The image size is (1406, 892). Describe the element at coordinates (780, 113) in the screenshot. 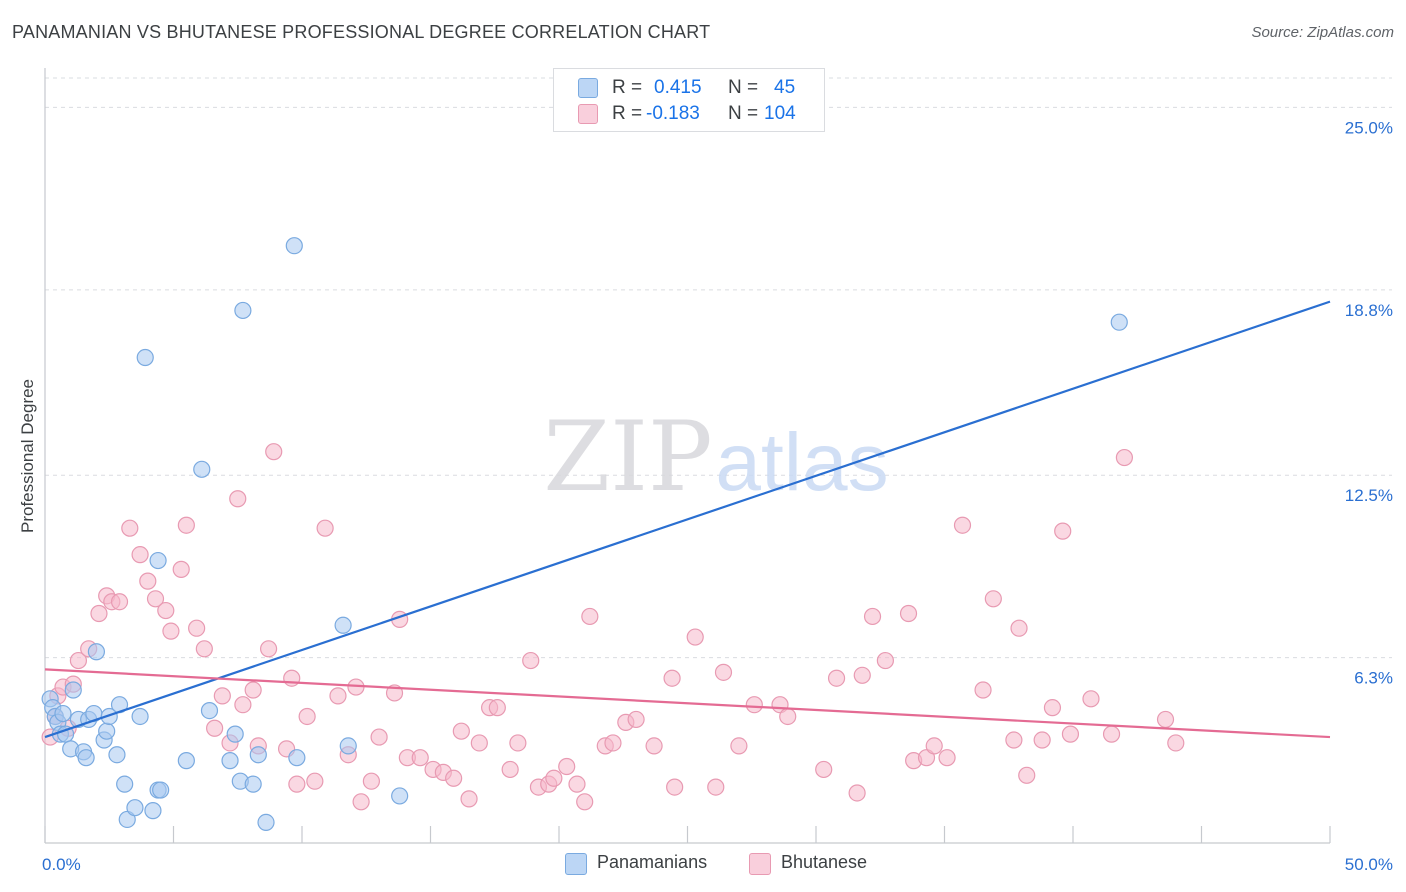

I see `legend-n-value: 104` at that location.